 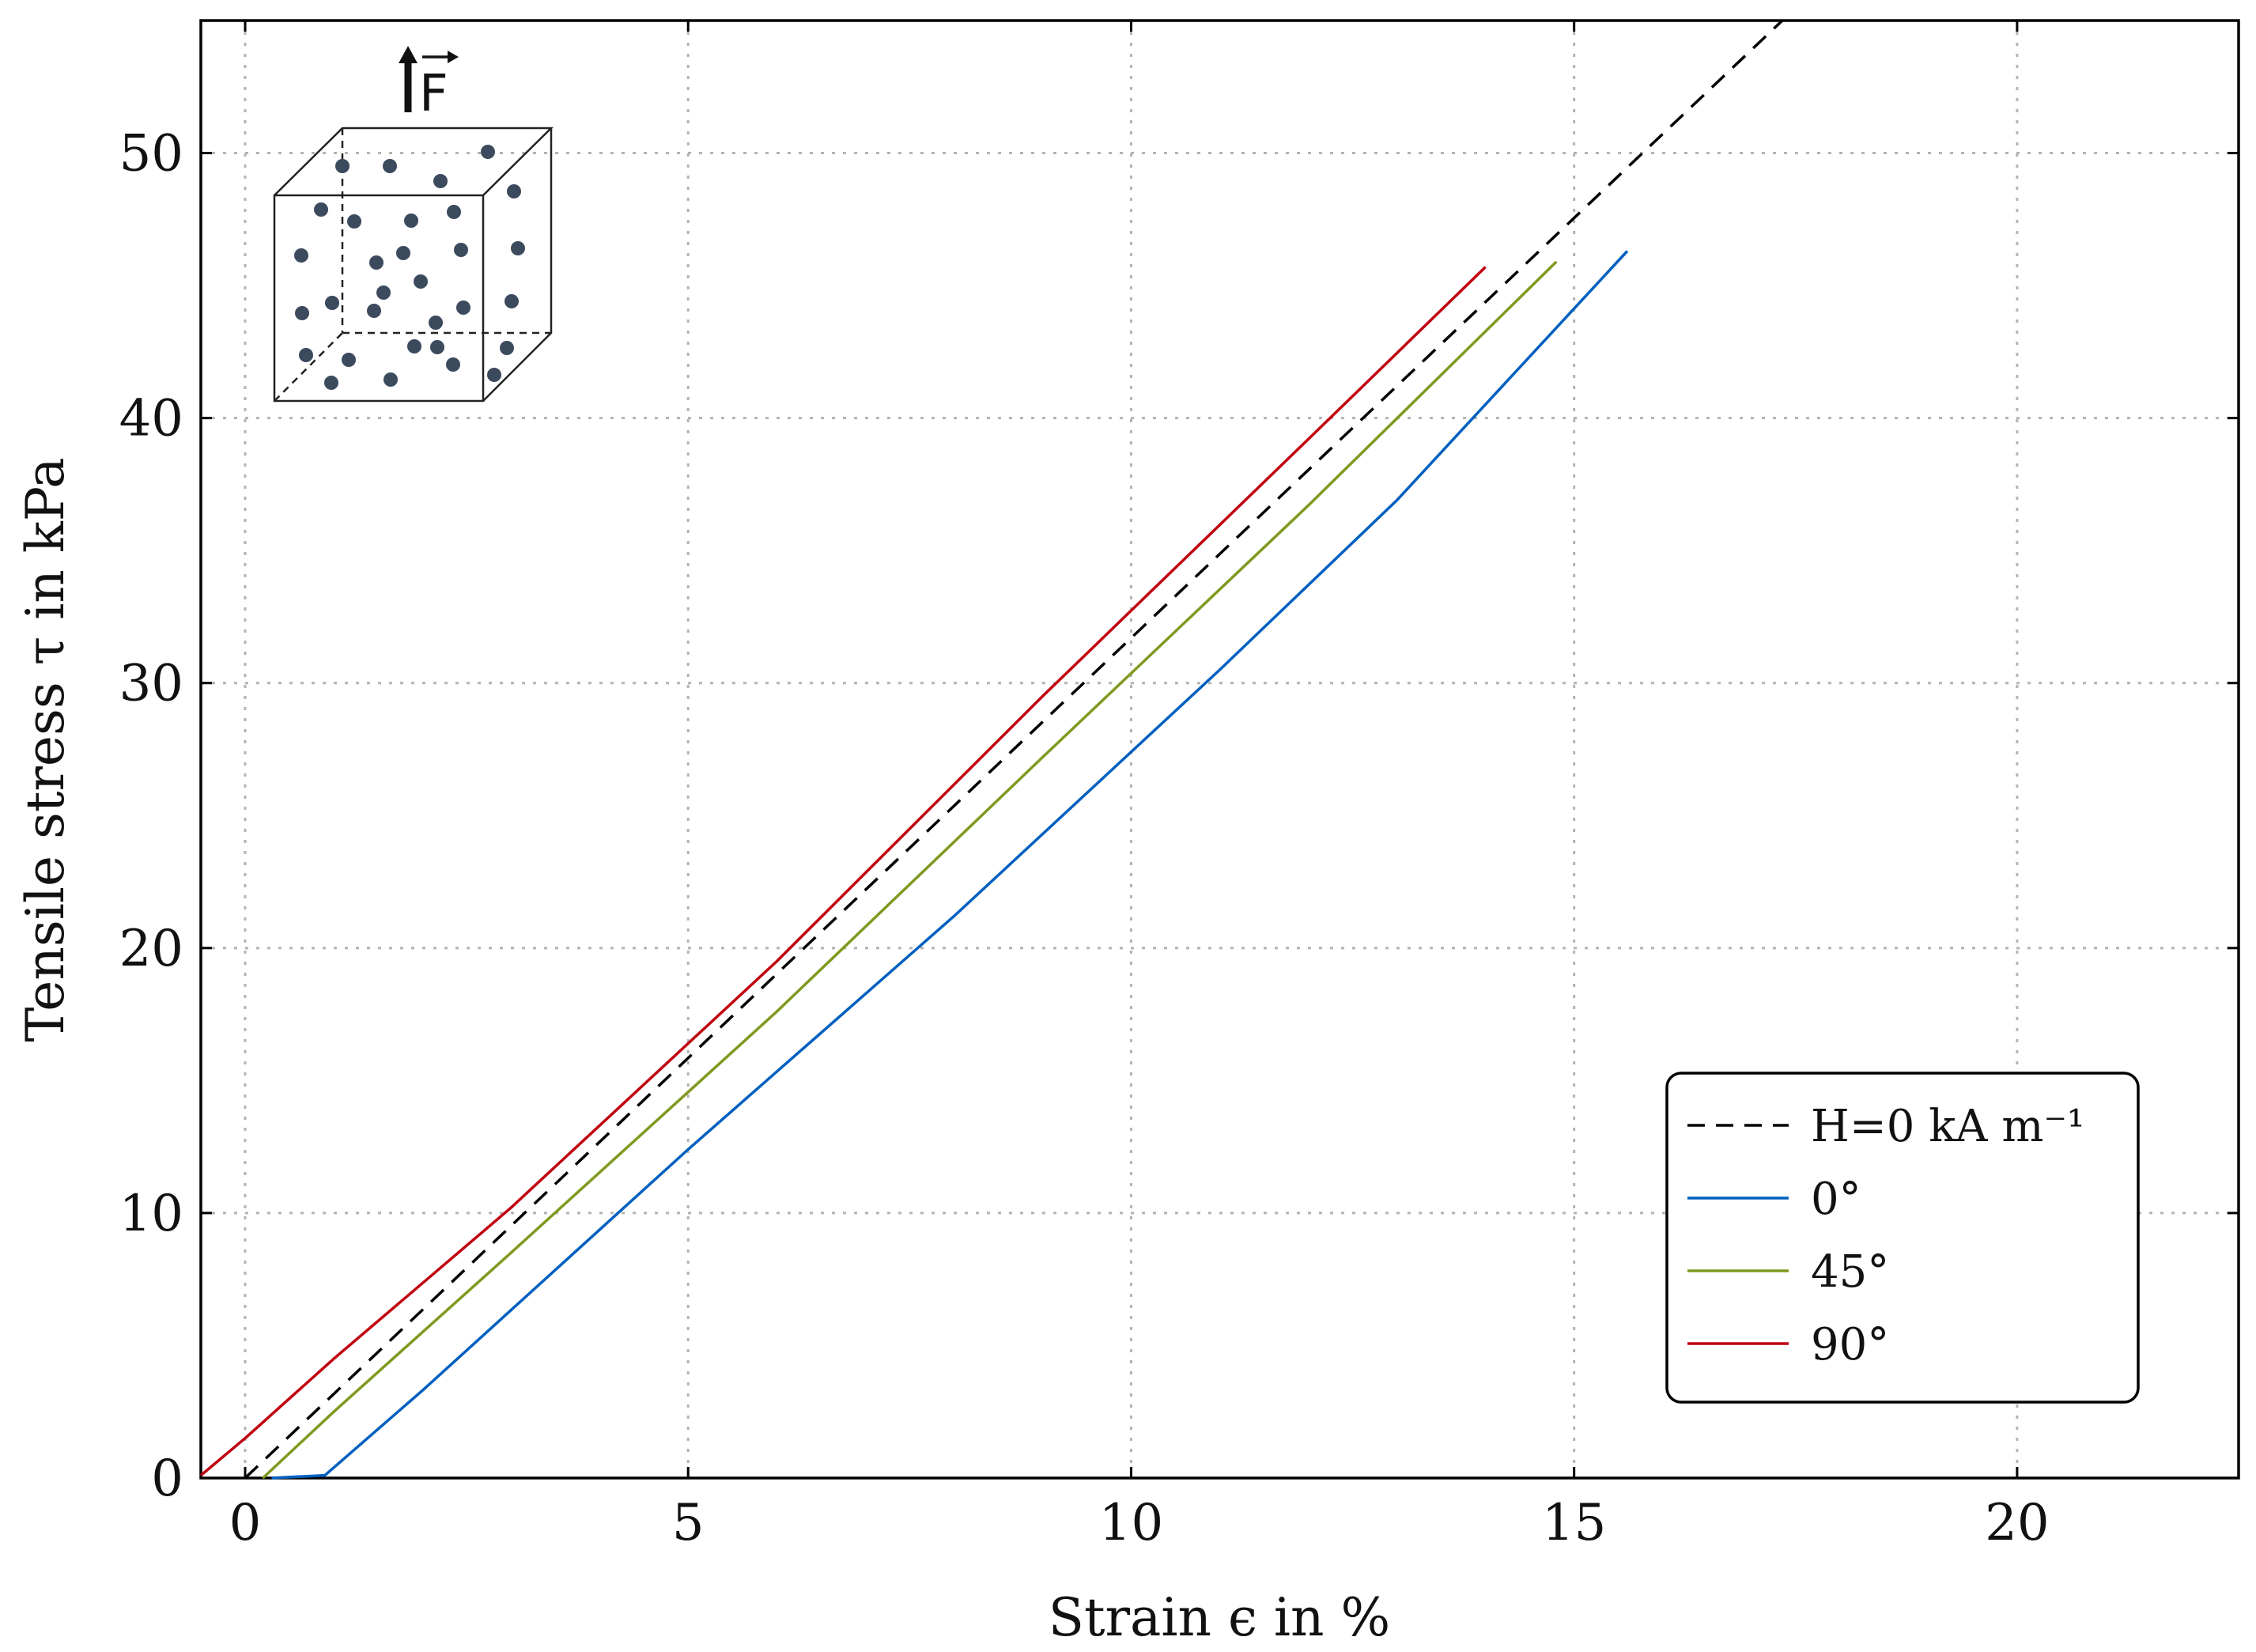 I want to click on particles, so click(x=409, y=267).